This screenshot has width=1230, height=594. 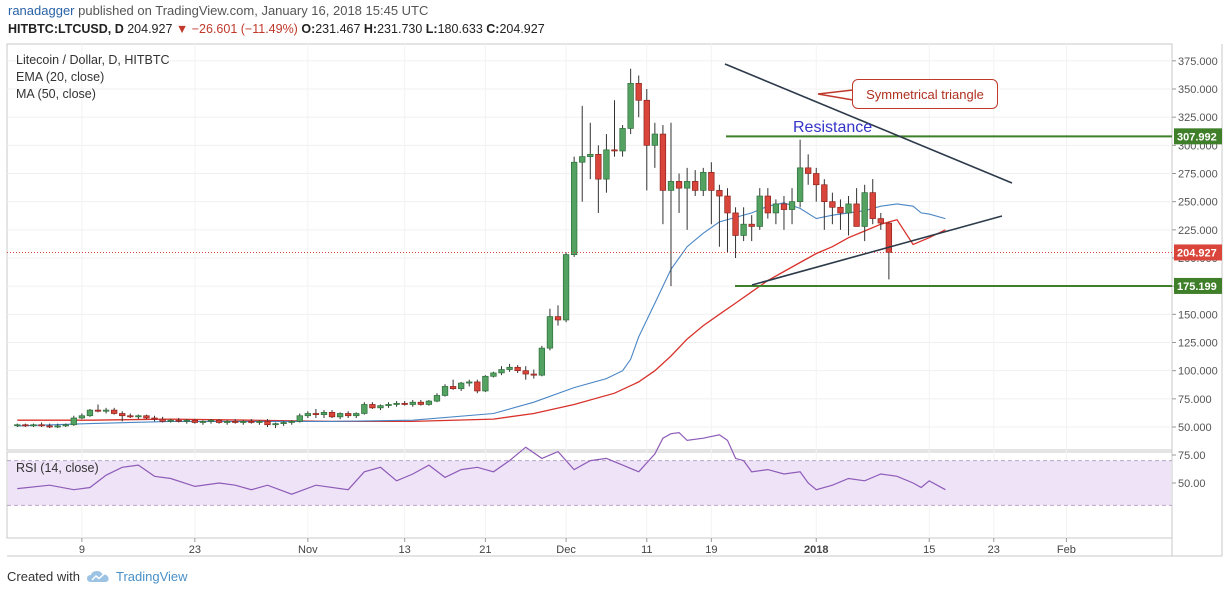 What do you see at coordinates (43, 576) in the screenshot?
I see `created-with-text: Created with` at bounding box center [43, 576].